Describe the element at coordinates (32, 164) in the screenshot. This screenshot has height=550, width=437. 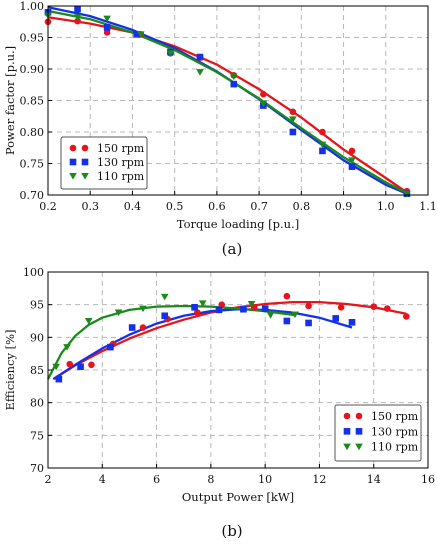
I see `y-tick-label: 0.75` at that location.